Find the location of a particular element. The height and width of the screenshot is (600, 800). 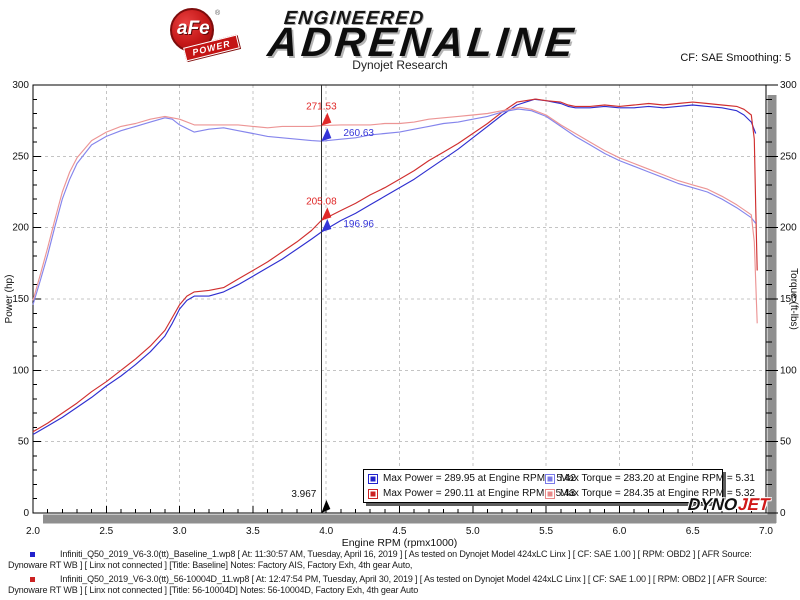

legend-item-baseline-torque: Max Torque = 283.20 at Engine RPM = 5.31 is located at coordinates (648, 478).